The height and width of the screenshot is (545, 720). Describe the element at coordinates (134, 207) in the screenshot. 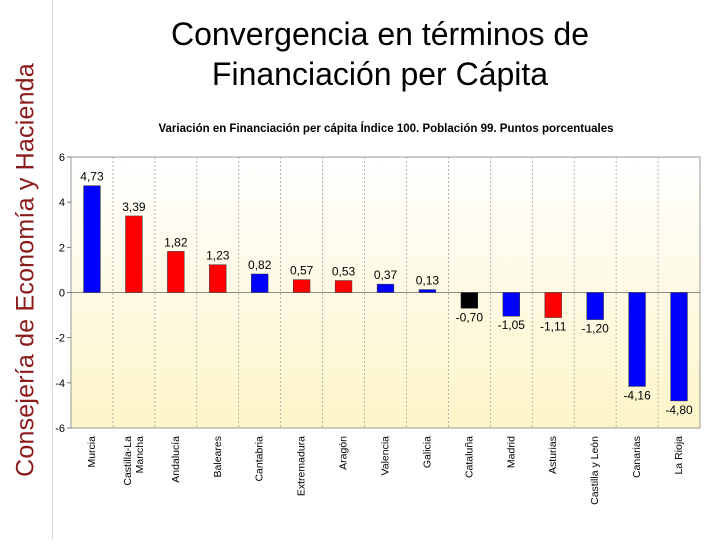

I see `data-label: 3,39` at that location.